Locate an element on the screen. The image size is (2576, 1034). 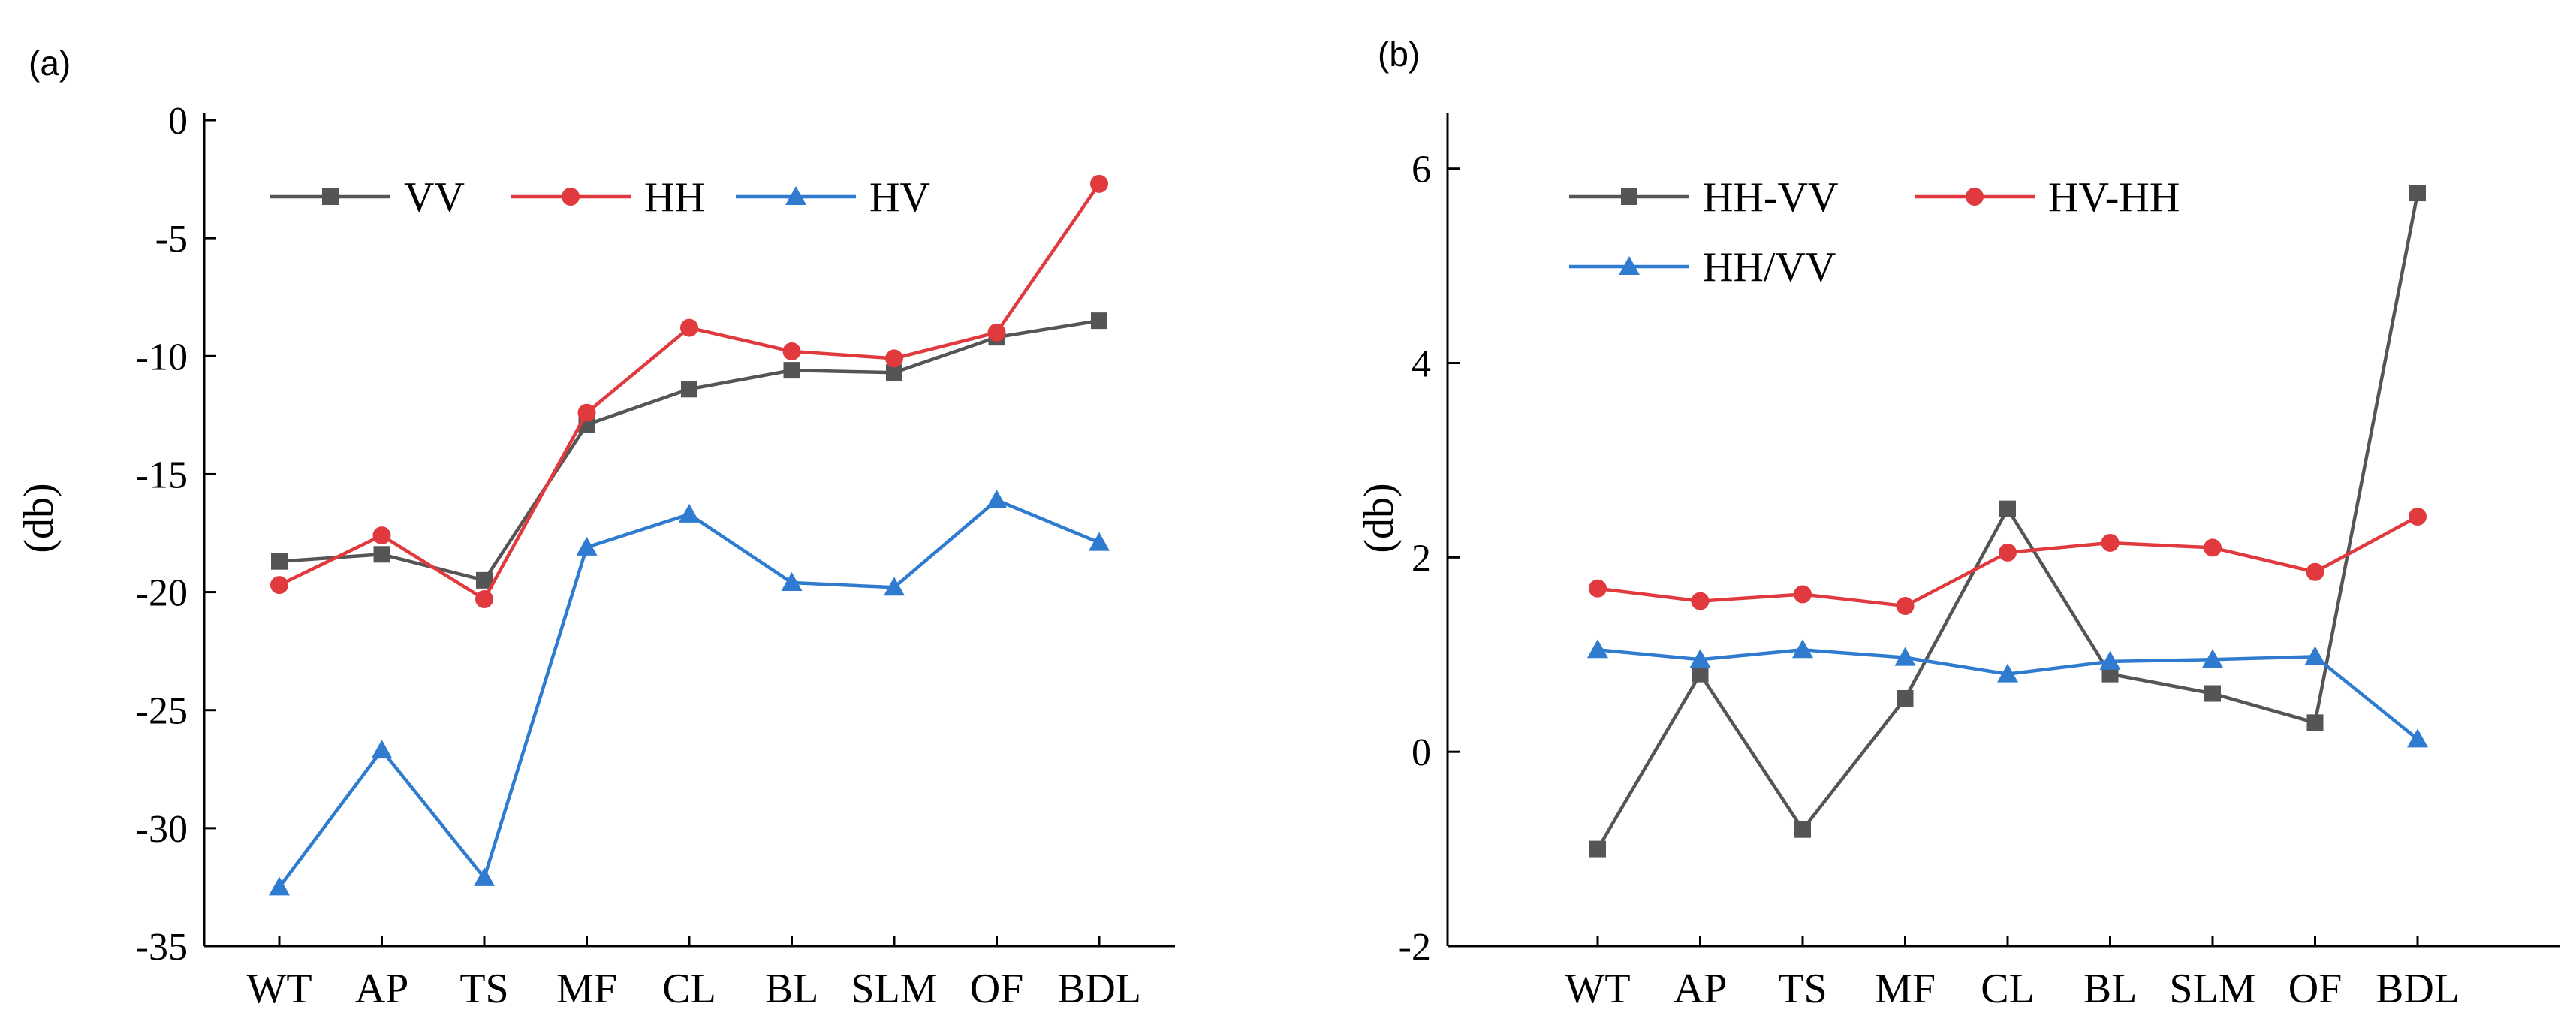
legend-entry-vv: VV is located at coordinates (367, 197).